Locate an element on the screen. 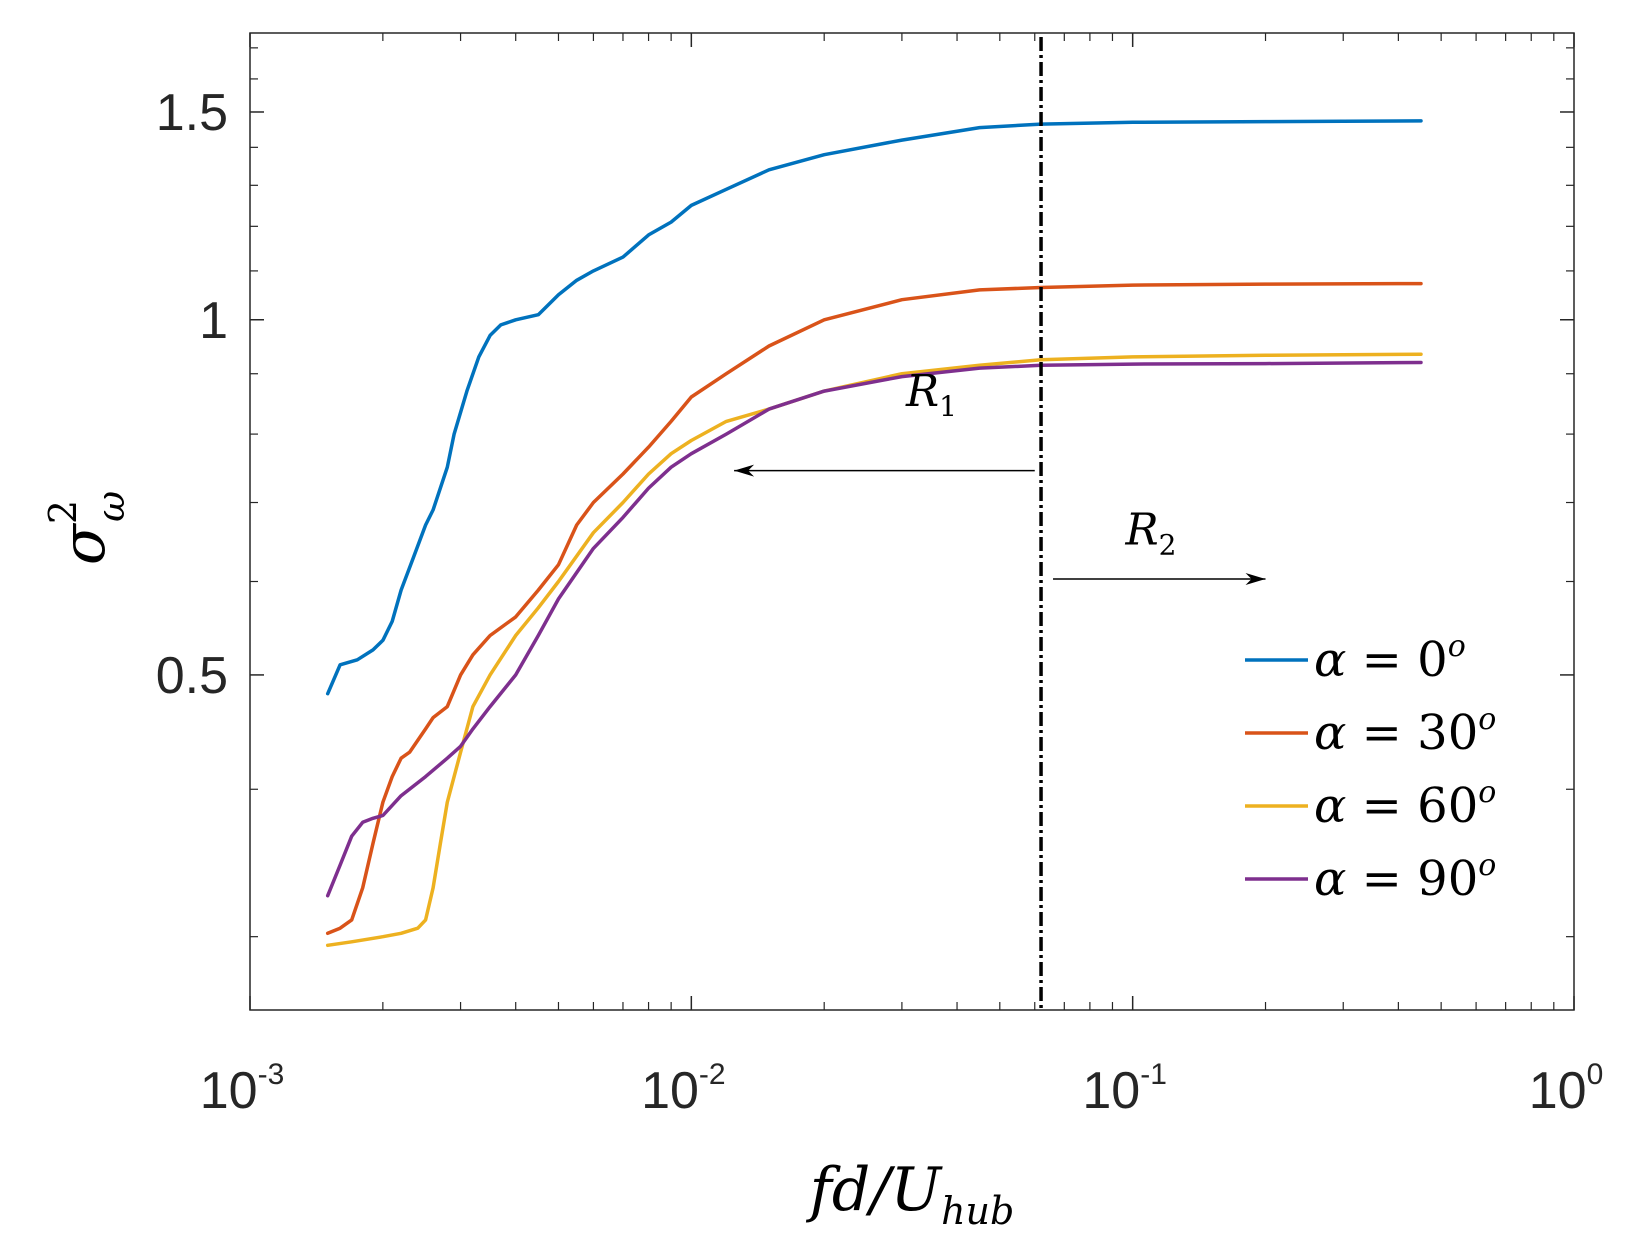 This screenshot has width=1644, height=1239. annotation-label: R2 is located at coordinates (1150, 532).